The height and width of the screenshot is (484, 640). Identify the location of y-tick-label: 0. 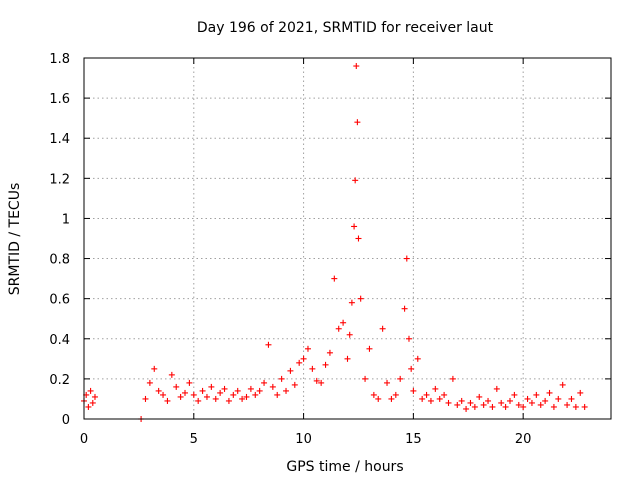
(66, 420).